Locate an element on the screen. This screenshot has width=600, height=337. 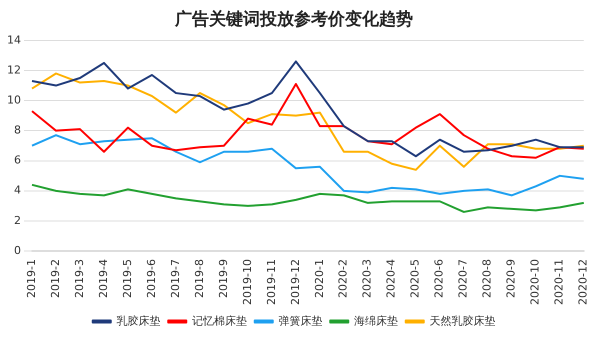
x-tick-label: 2020-2 is located at coordinates (343, 278).